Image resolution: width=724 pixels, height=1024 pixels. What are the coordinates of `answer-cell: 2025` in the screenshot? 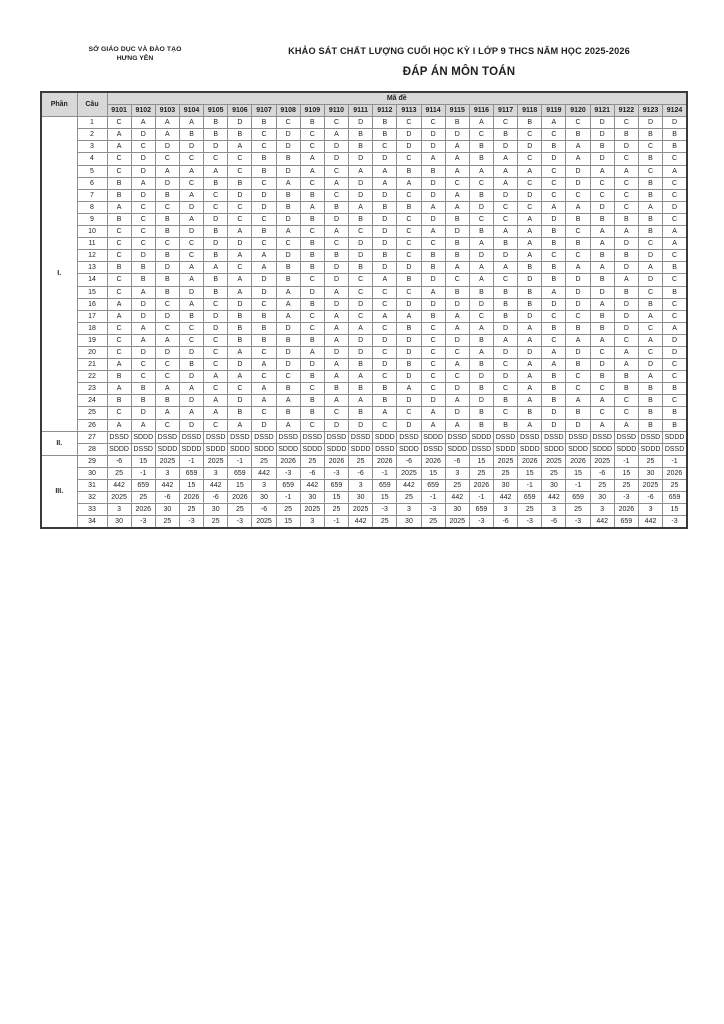 It's located at (361, 510).